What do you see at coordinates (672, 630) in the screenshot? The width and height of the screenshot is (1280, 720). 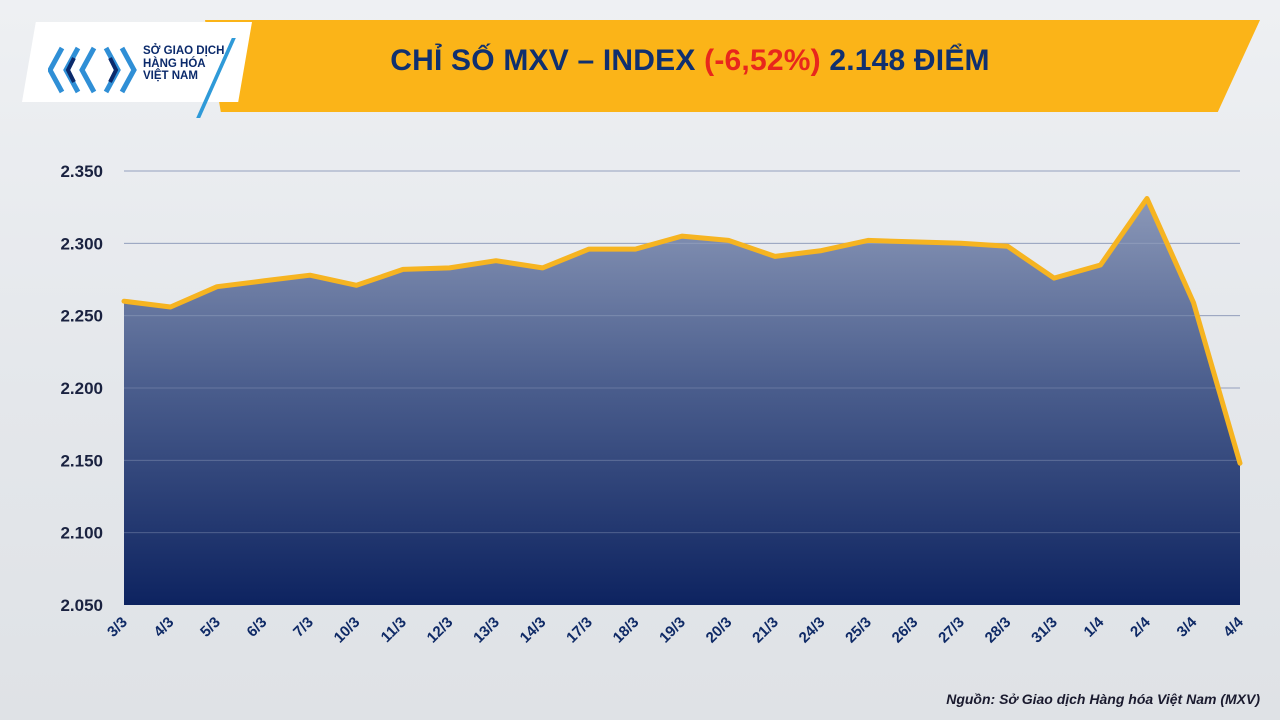 I see `x-tick-label: 19/3` at bounding box center [672, 630].